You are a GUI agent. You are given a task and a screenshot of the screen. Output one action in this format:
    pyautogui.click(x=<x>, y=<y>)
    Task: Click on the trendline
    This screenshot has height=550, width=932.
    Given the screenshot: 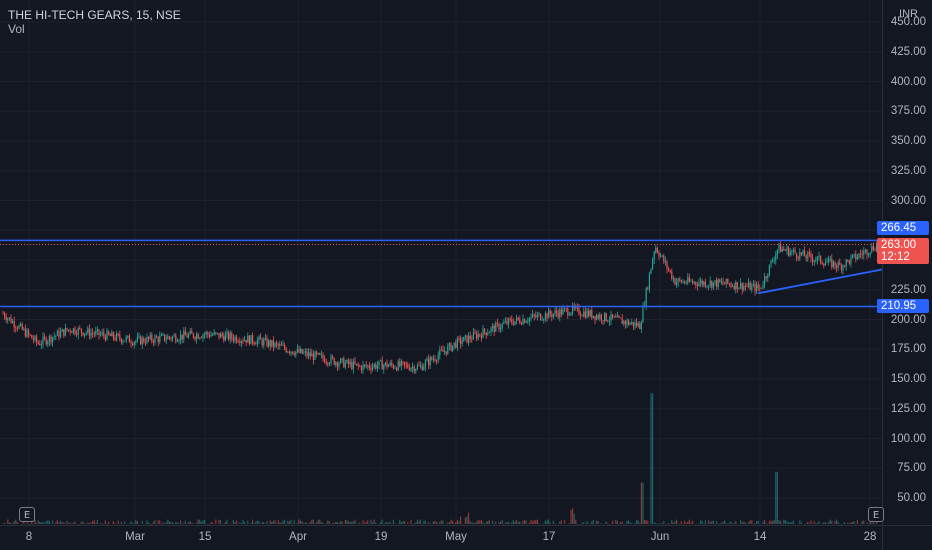 What is the action you would take?
    pyautogui.click(x=820, y=281)
    